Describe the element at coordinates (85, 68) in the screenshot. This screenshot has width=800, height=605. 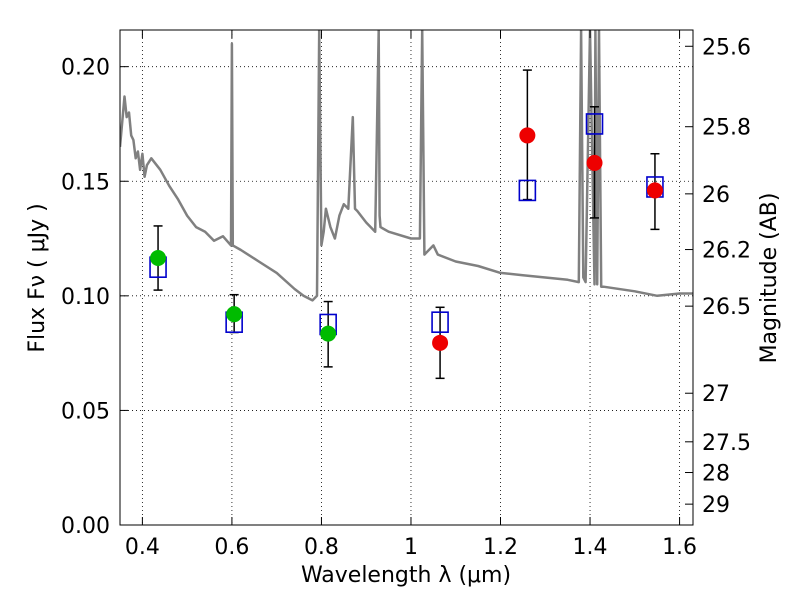
I see `y-tick-label: 0.20` at that location.